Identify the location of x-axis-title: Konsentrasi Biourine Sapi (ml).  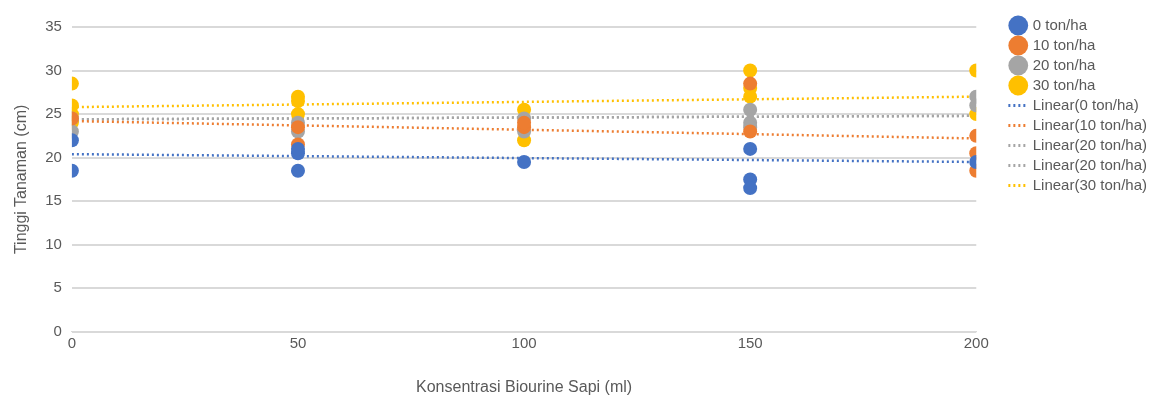
(524, 386).